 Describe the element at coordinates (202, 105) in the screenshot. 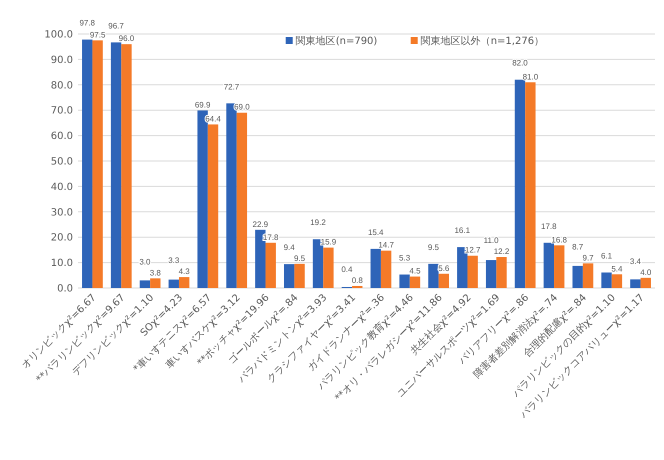

I see `data-label: 69.9` at that location.